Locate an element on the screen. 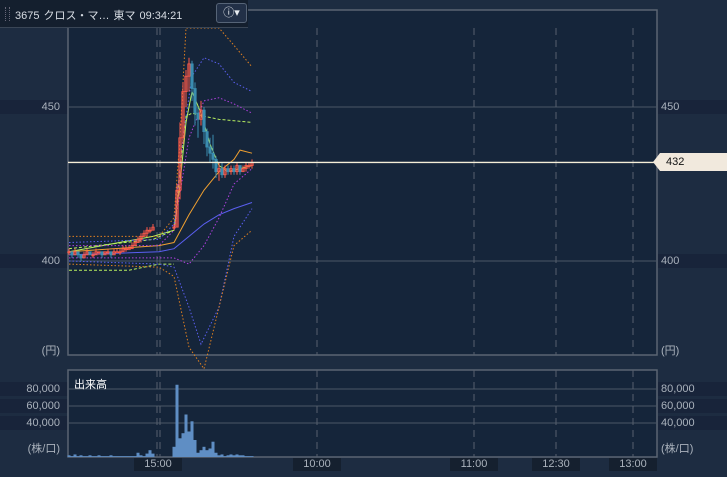 This screenshot has width=727, height=477. info-dropdown-button: ⓘ▾ is located at coordinates (231, 13).